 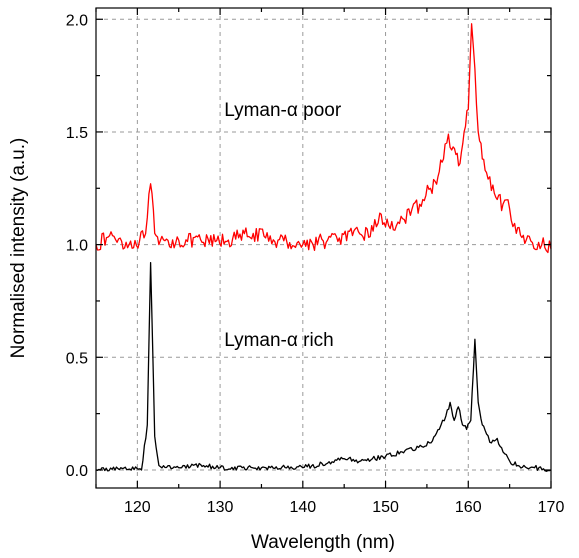 What do you see at coordinates (77, 471) in the screenshot?
I see `y-tick-label: 0.0` at bounding box center [77, 471].